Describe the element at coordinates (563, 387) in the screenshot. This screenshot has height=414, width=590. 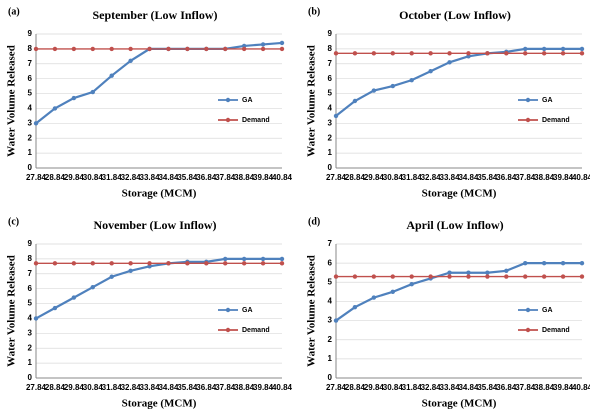
I see `x-tick-label: 39.84` at that location.